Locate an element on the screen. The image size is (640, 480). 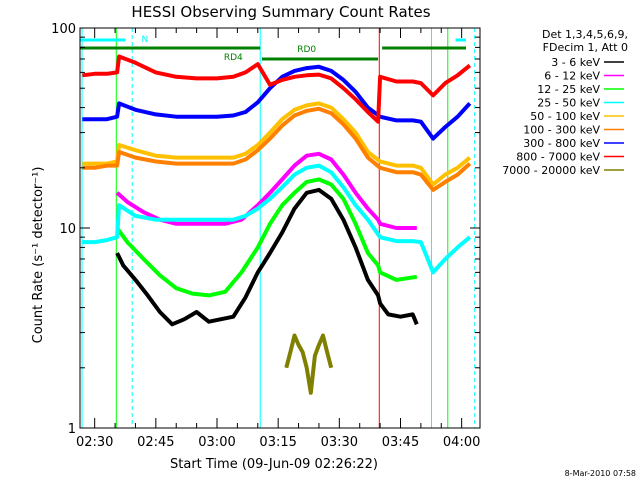
x-tick-label: 03:45 is located at coordinates (400, 442).